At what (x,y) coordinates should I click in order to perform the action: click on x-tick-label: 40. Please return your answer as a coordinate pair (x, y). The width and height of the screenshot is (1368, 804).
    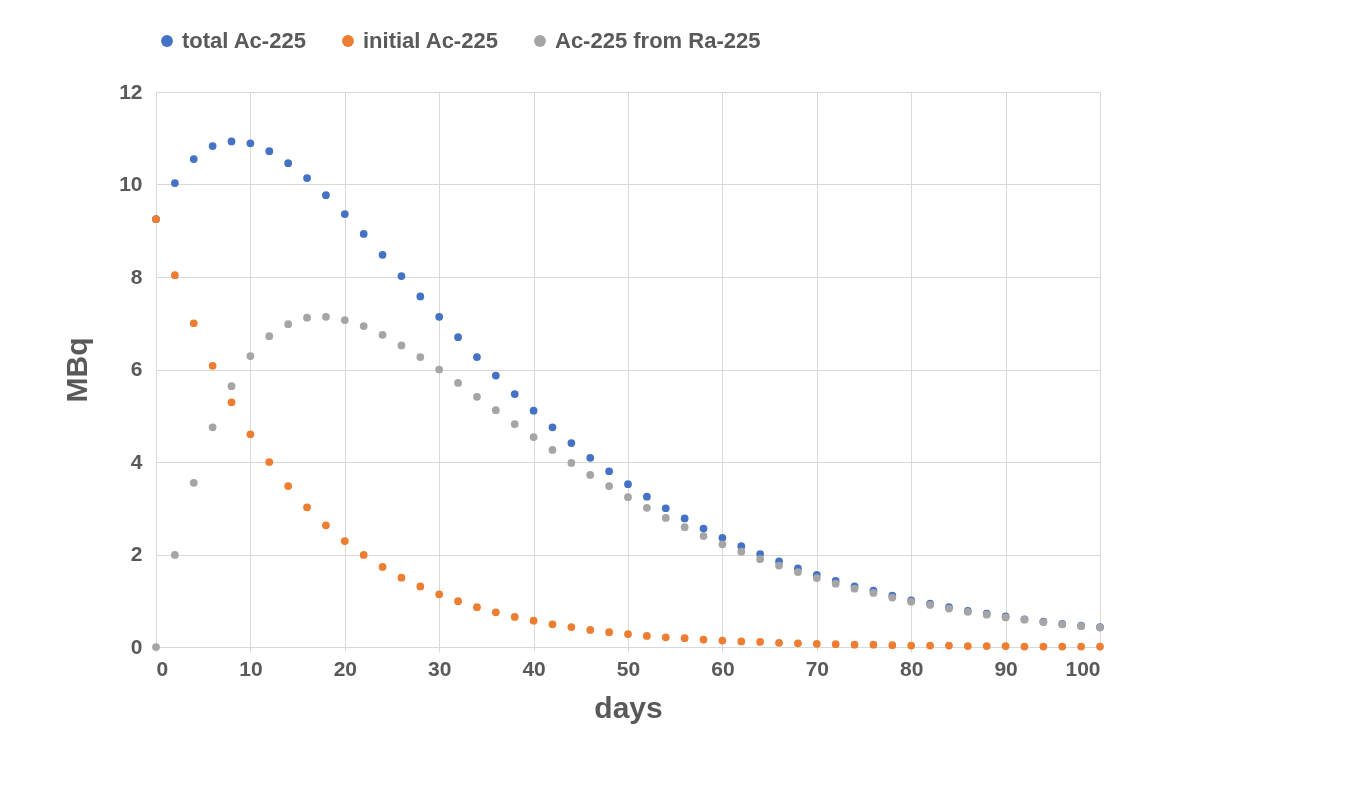
    Looking at the image, I should click on (534, 668).